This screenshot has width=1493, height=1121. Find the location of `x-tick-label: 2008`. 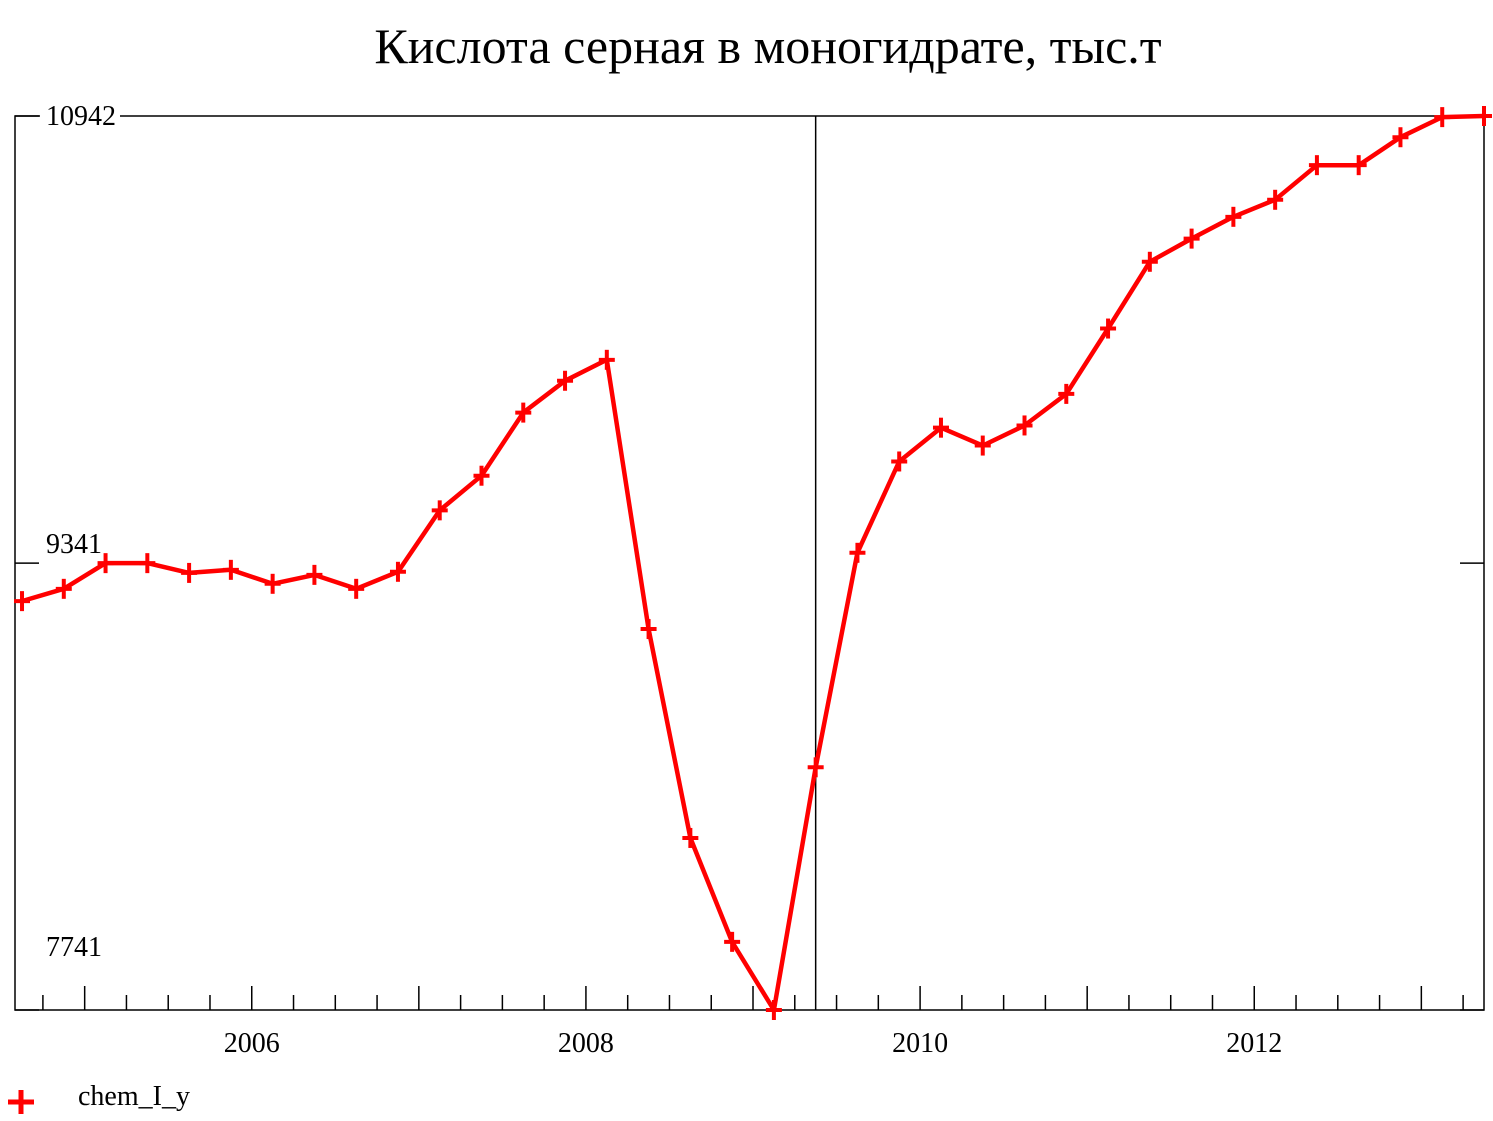

x-tick-label: 2008 is located at coordinates (586, 1043).